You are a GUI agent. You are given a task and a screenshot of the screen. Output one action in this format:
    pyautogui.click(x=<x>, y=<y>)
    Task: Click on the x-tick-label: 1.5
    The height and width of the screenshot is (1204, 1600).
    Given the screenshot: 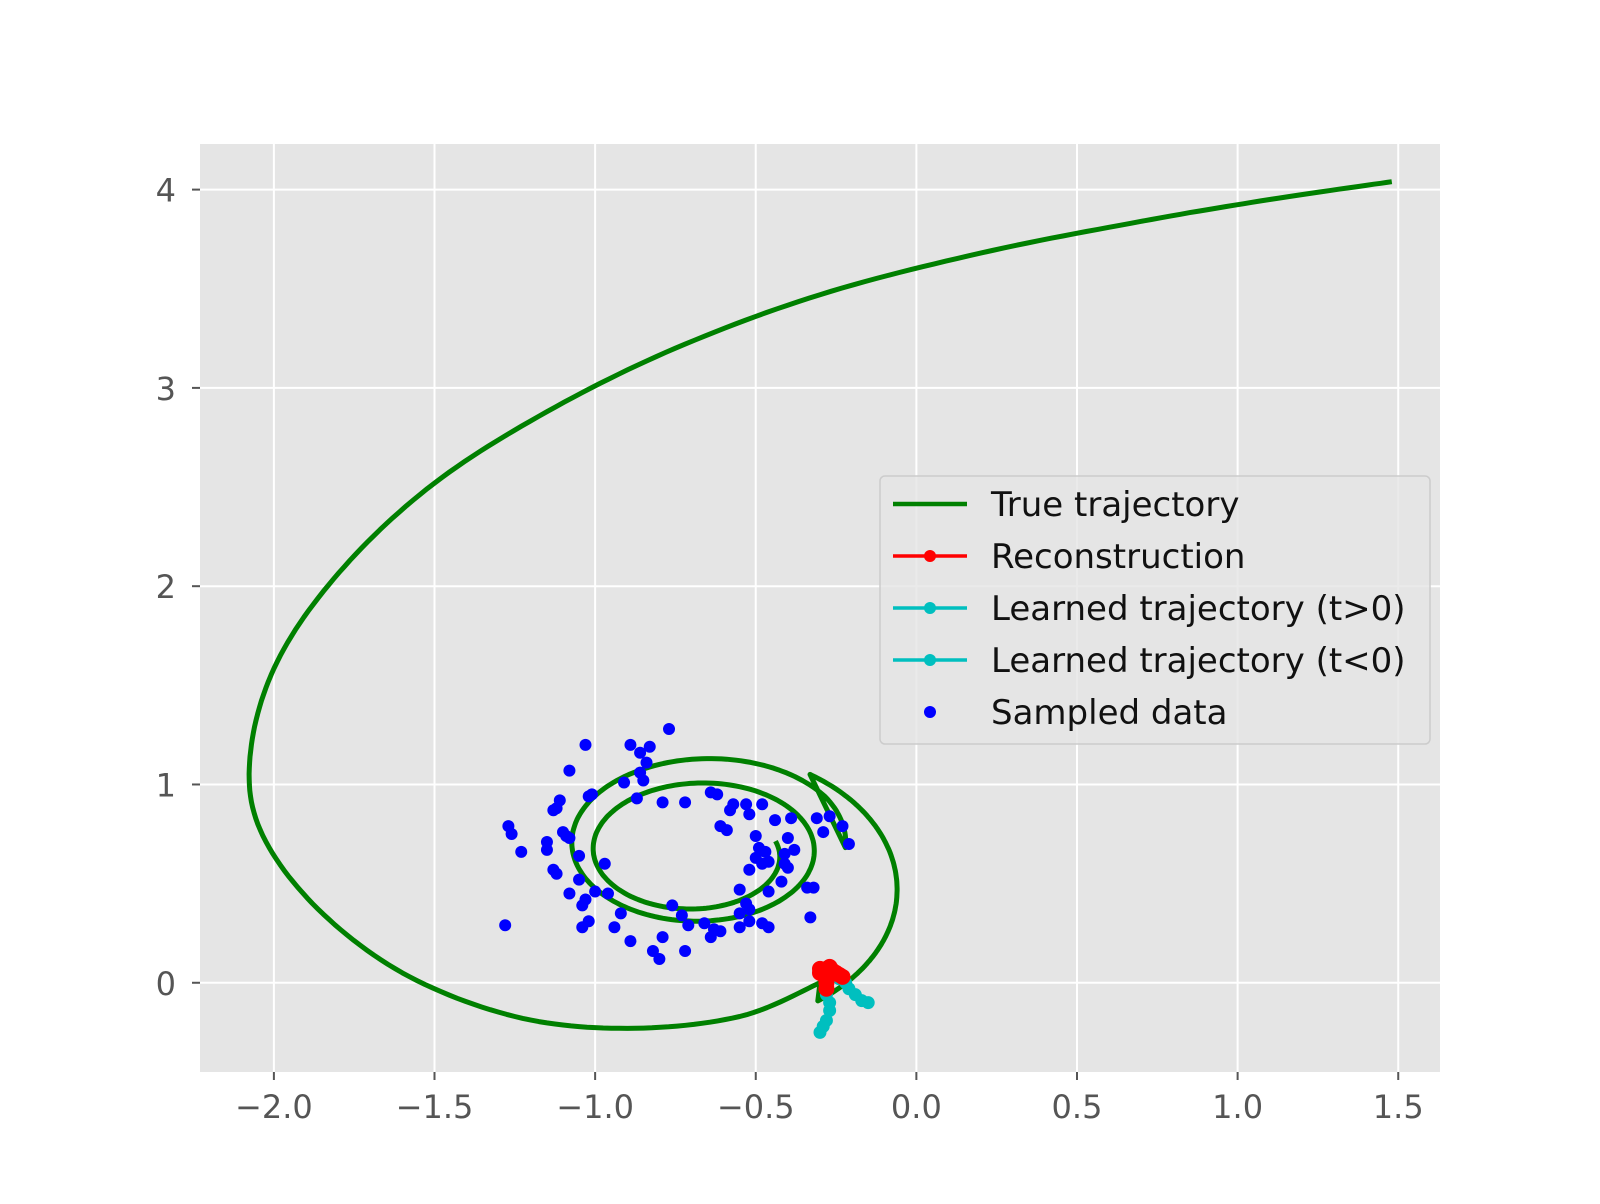 What is the action you would take?
    pyautogui.click(x=1398, y=1107)
    